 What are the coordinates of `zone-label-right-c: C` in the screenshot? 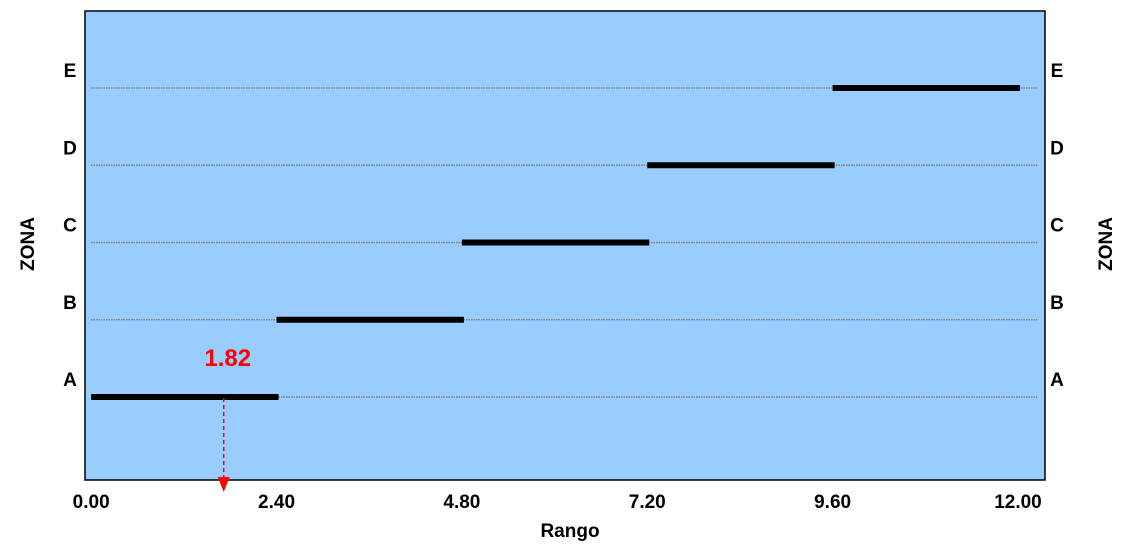 It's located at (1057, 226).